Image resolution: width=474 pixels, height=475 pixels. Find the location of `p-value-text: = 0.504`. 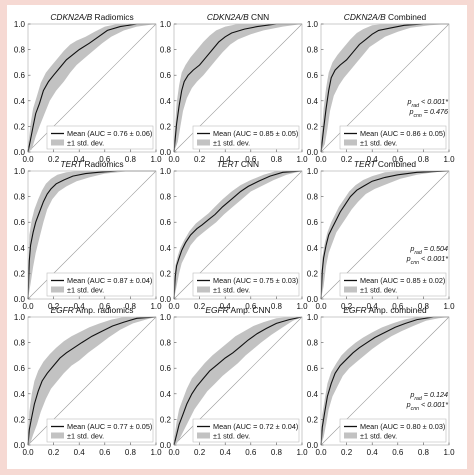

p-value-text: = 0.504 is located at coordinates (435, 248).